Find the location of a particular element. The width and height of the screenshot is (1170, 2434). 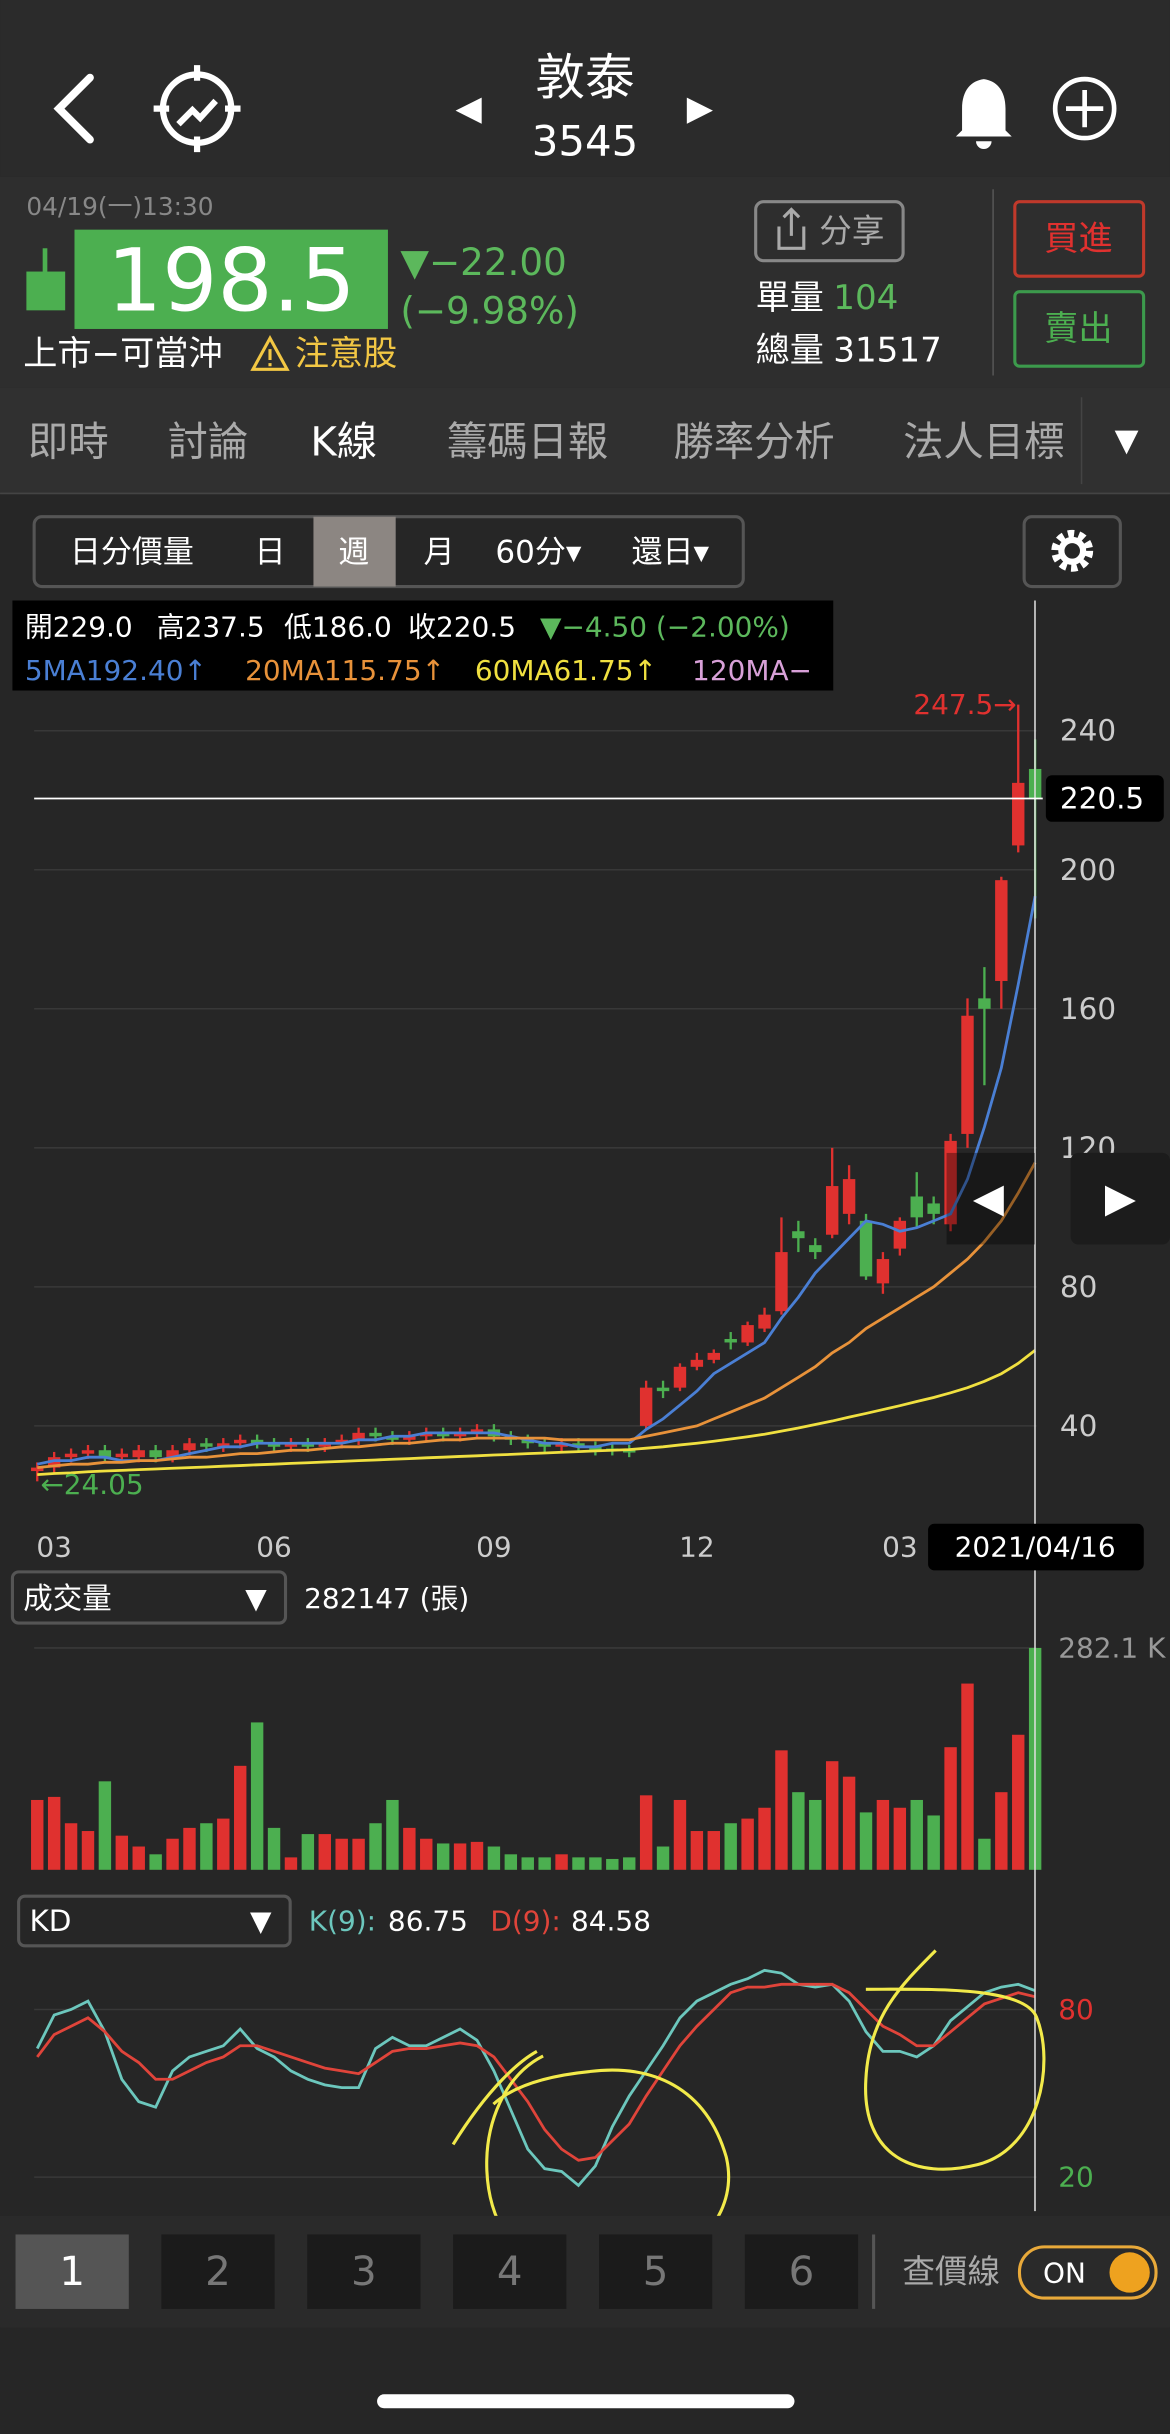

alert-button is located at coordinates (983, 114).